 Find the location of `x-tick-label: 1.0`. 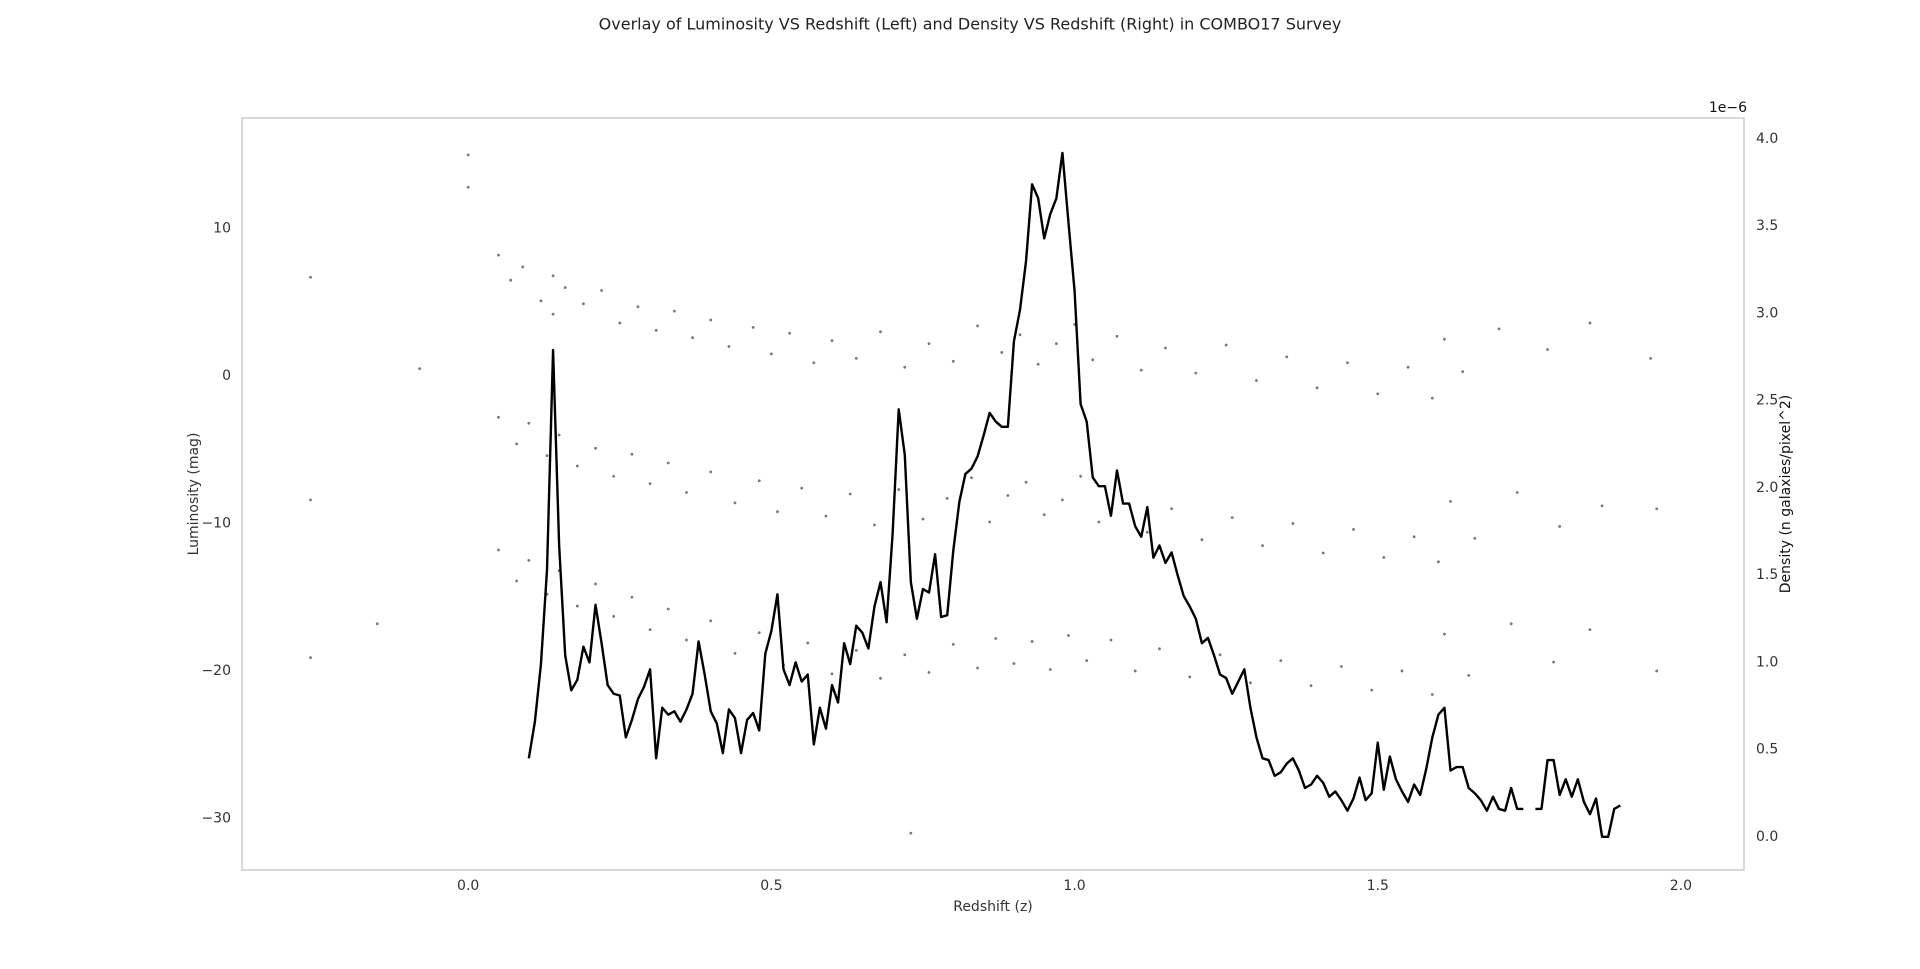

x-tick-label: 1.0 is located at coordinates (1074, 886).